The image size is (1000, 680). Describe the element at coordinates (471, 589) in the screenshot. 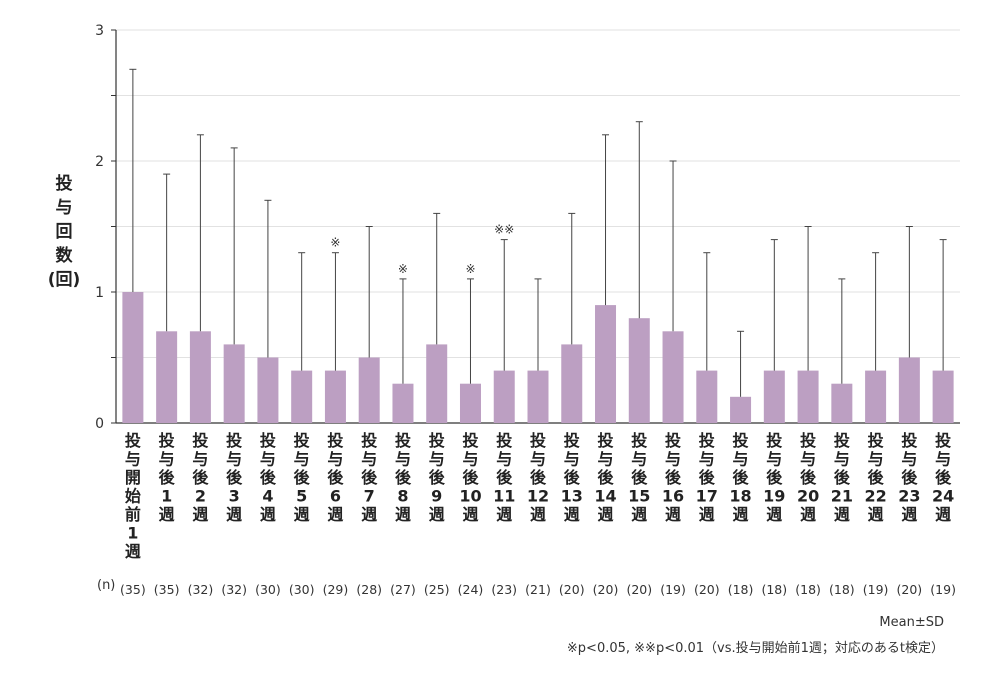

I see `n-value-label: (24)` at that location.